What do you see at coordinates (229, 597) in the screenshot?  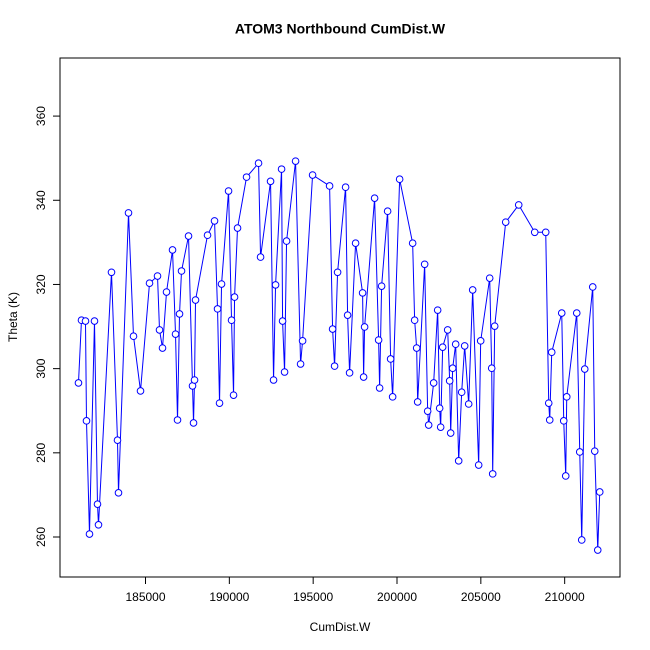 I see `x-tick-label: 190000` at bounding box center [229, 597].